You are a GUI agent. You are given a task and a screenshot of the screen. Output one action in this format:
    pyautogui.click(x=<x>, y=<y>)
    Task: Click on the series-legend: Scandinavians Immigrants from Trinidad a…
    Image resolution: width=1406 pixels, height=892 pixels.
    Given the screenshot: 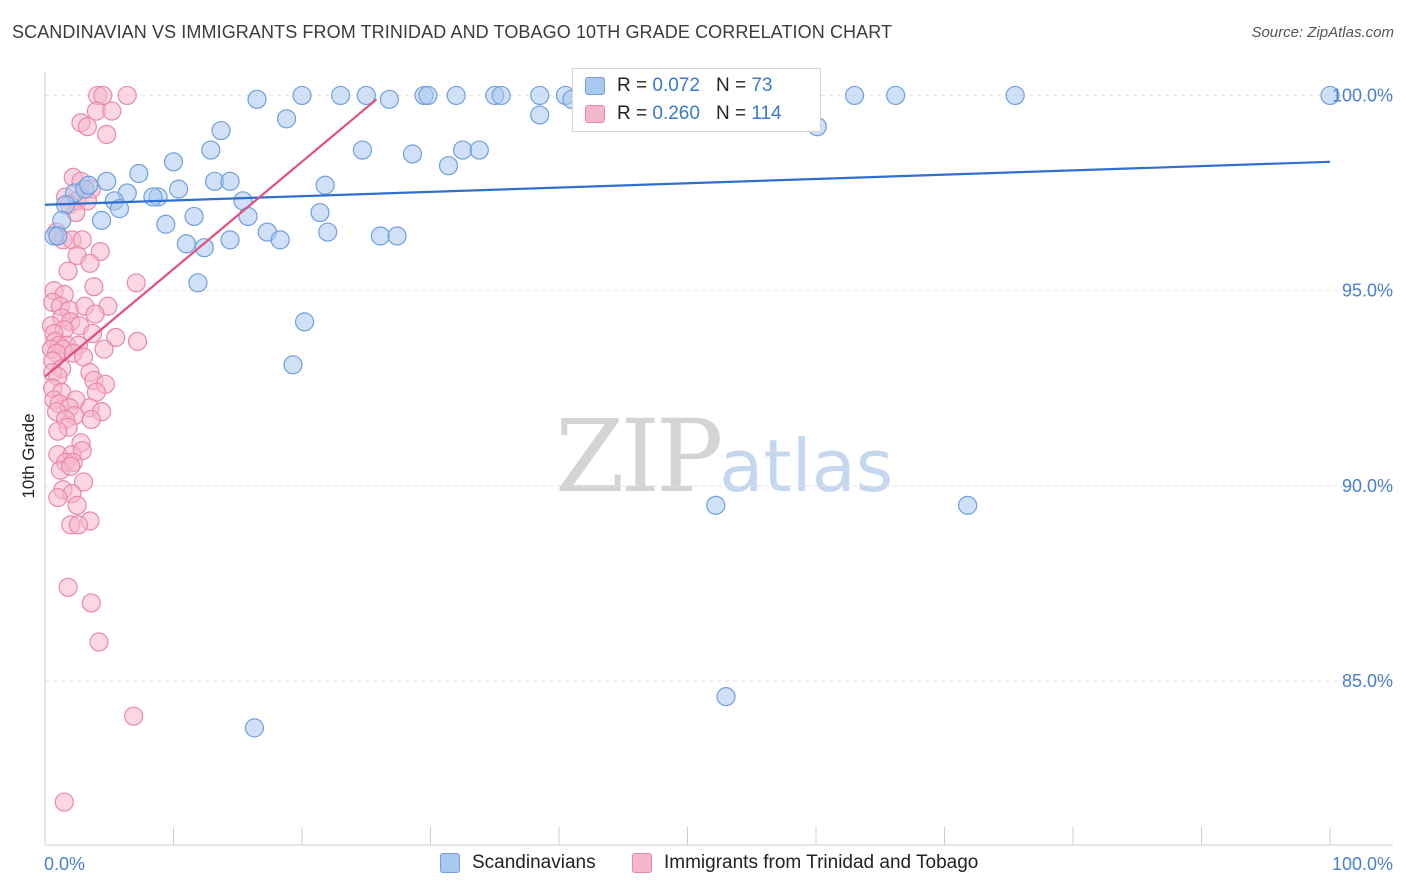 What is the action you would take?
    pyautogui.click(x=703, y=865)
    